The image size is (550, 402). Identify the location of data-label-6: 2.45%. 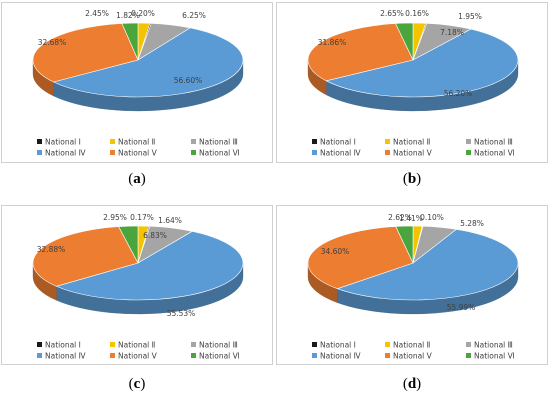
(97, 13).